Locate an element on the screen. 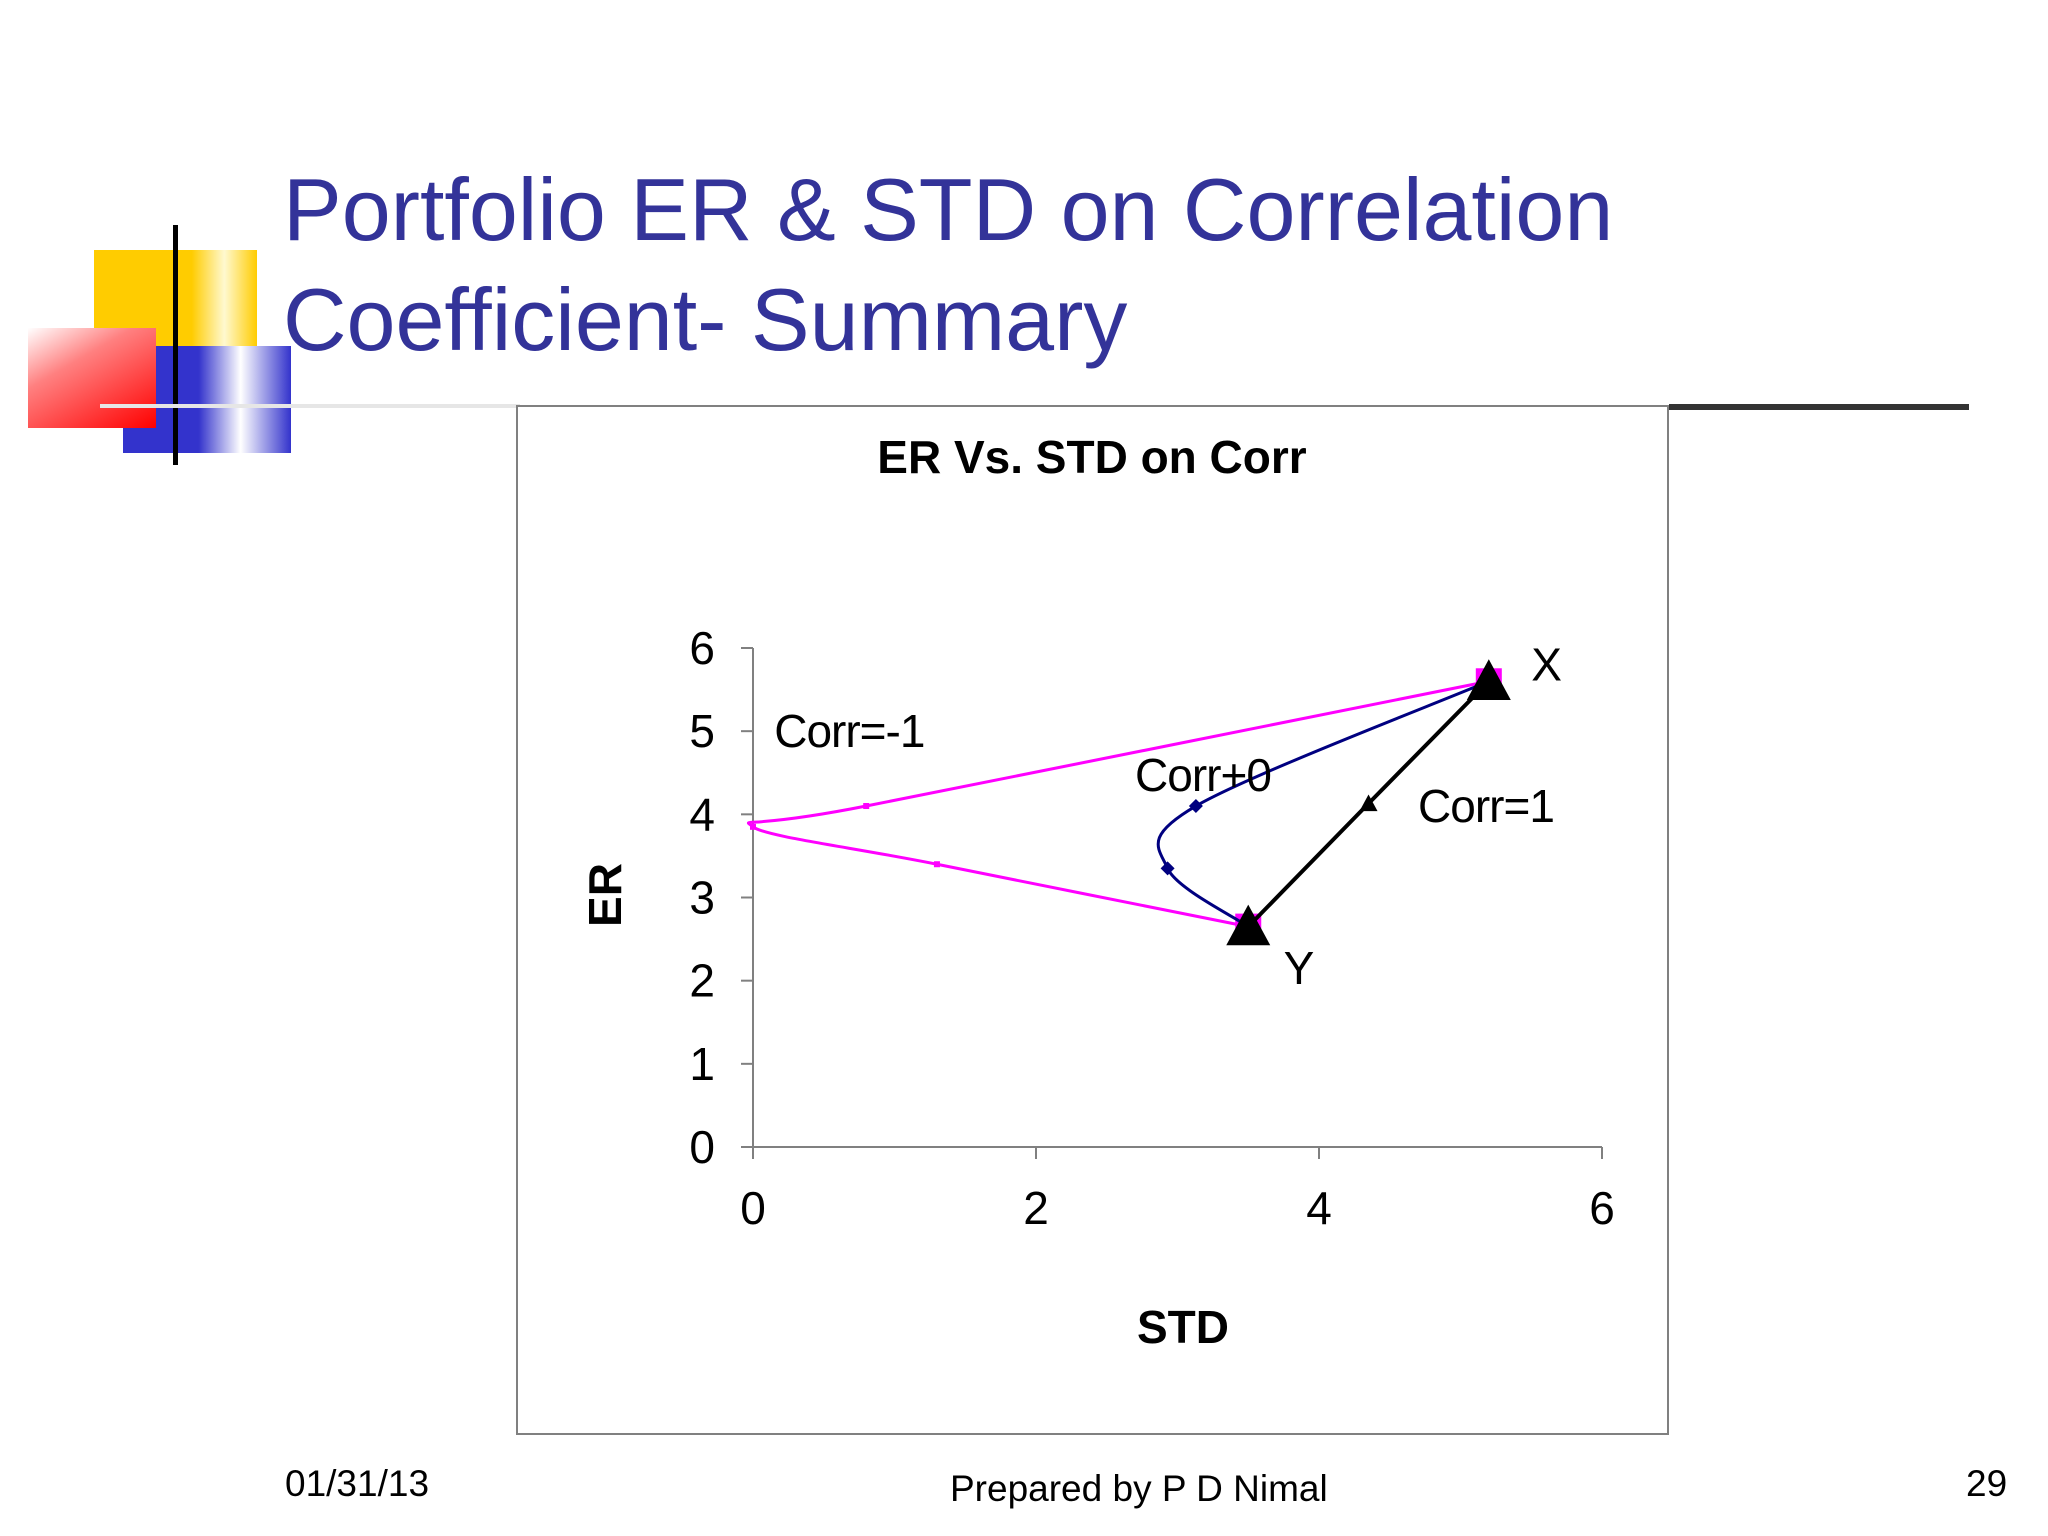 This screenshot has width=2048, height=1536. chart-title: ER Vs. STD on Corr is located at coordinates (1091, 457).